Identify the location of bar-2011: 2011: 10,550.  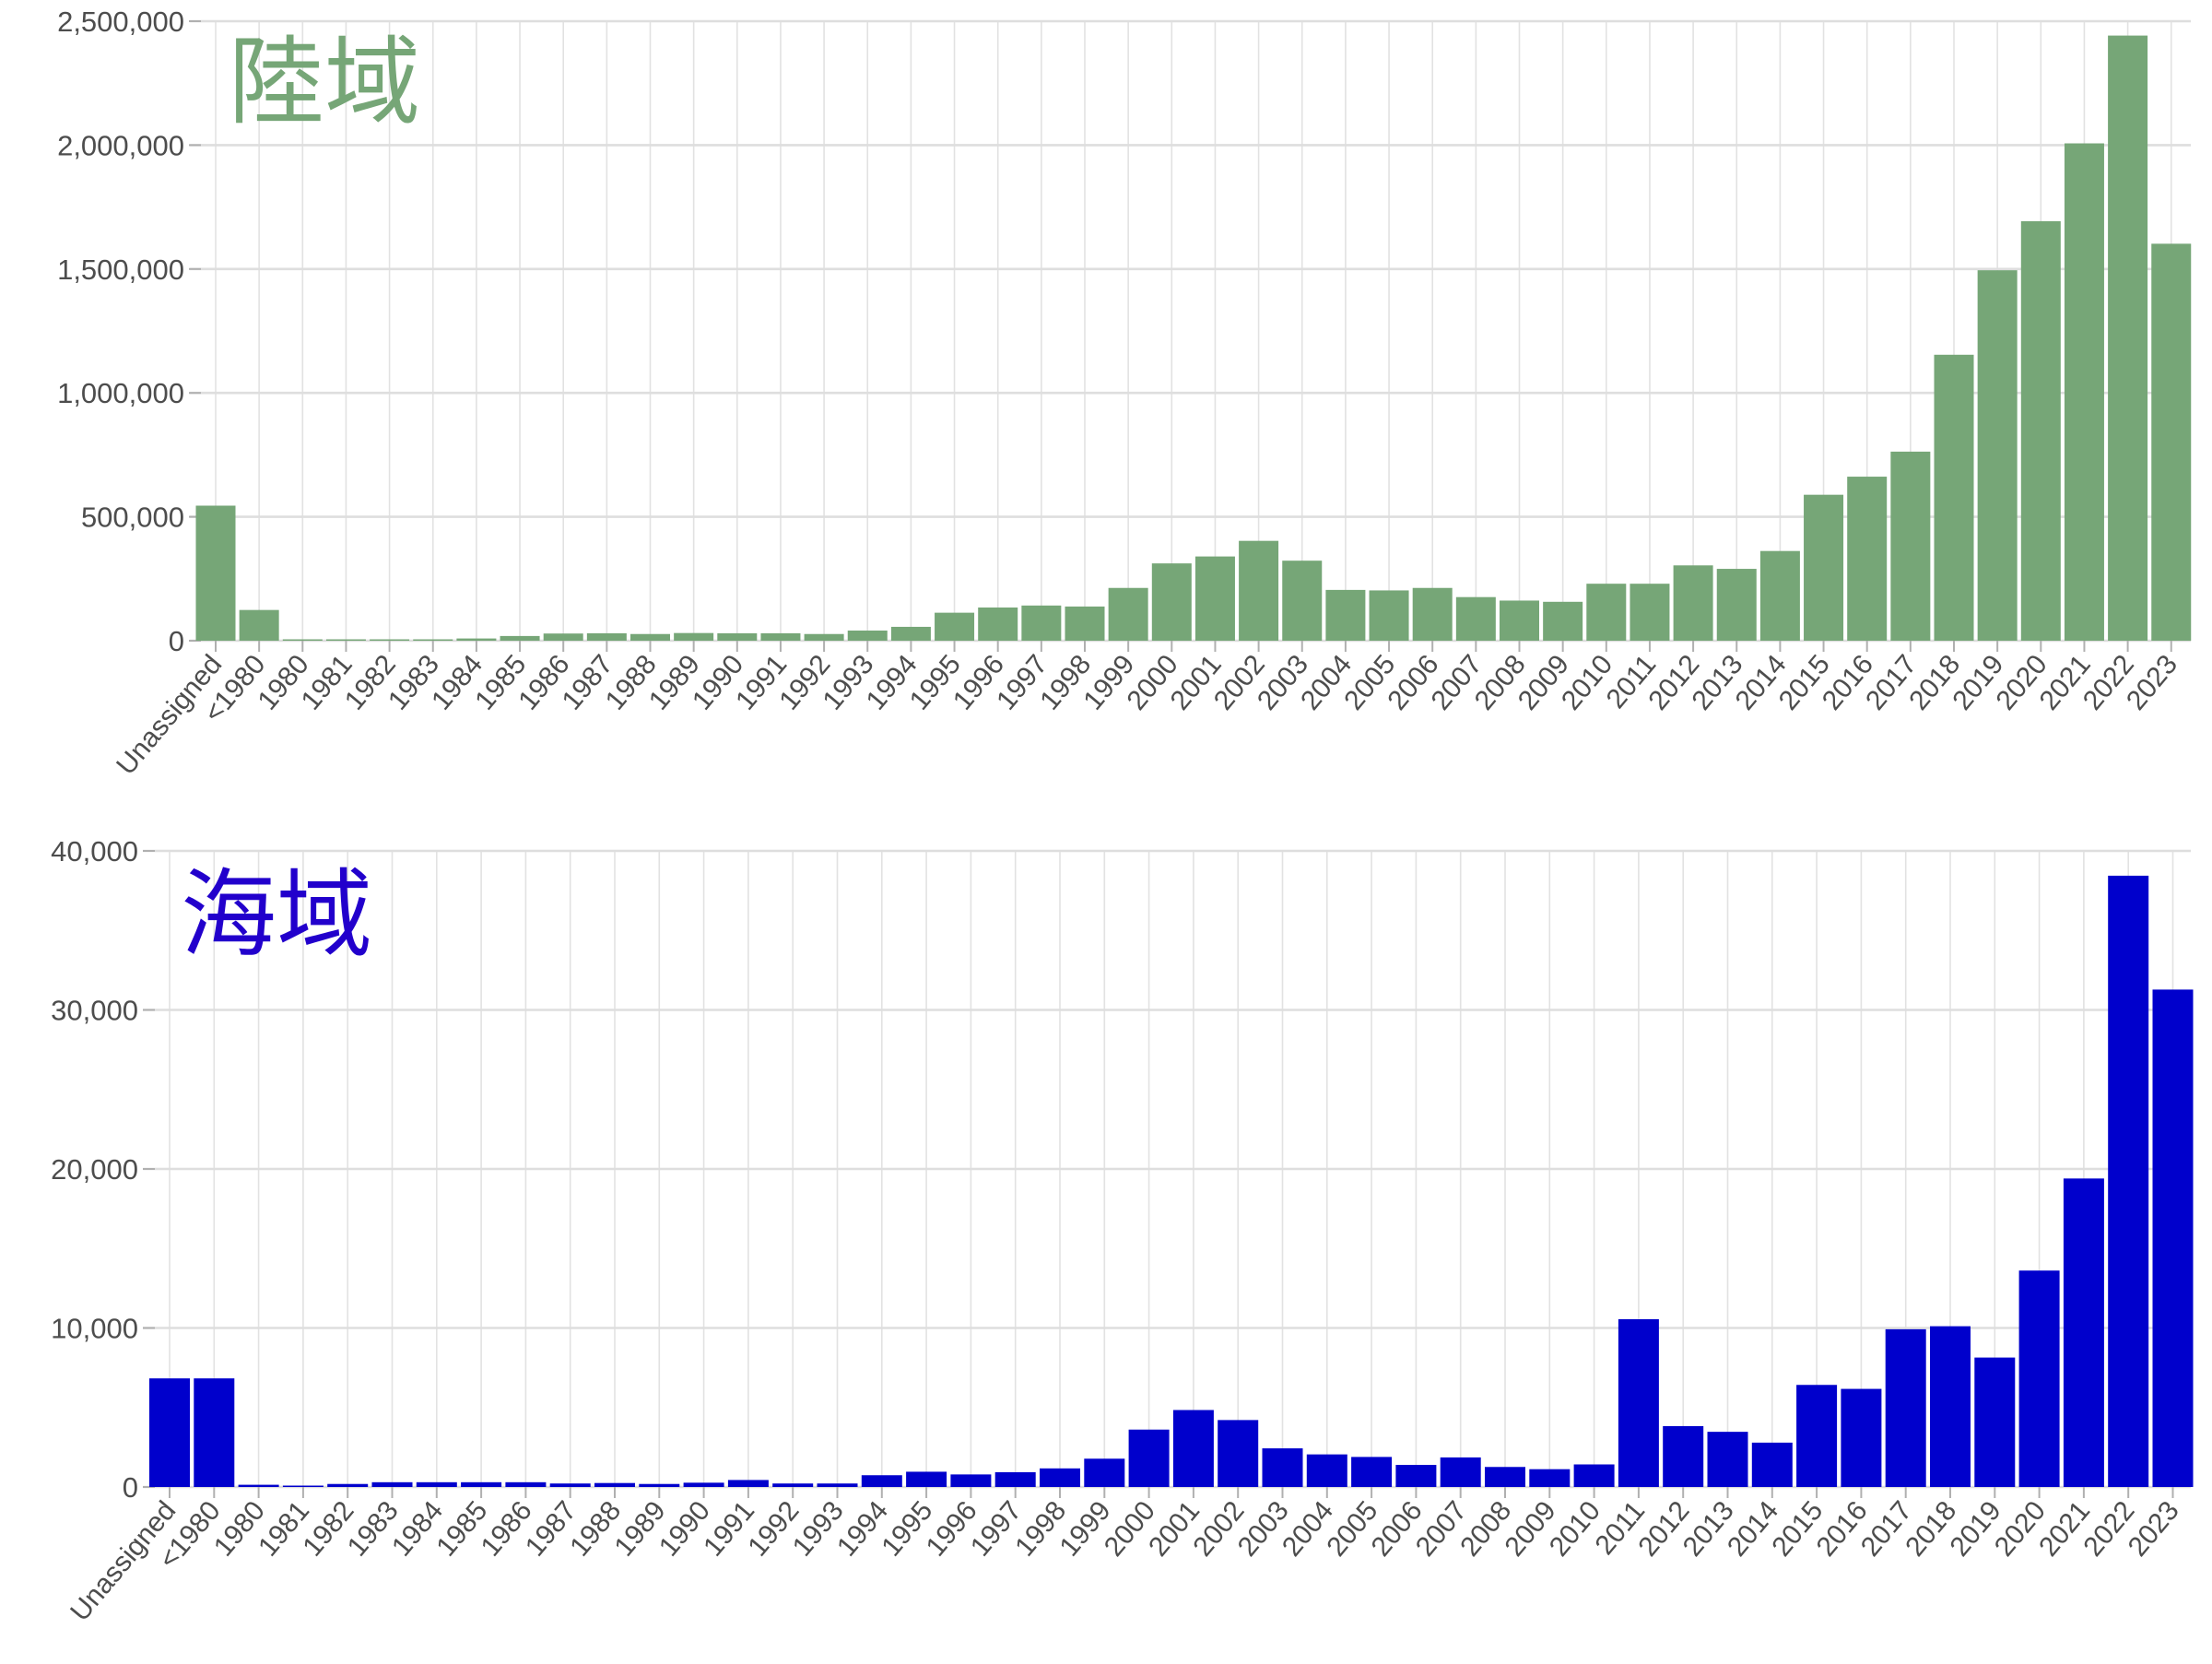
(1638, 1403).